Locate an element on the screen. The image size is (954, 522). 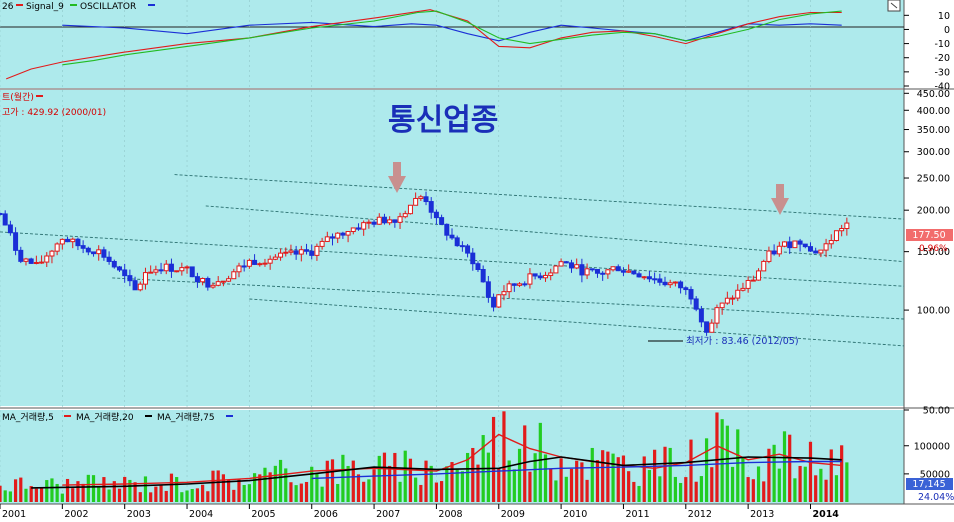
price-tick-label: 50.00 is located at coordinates (936, 411).